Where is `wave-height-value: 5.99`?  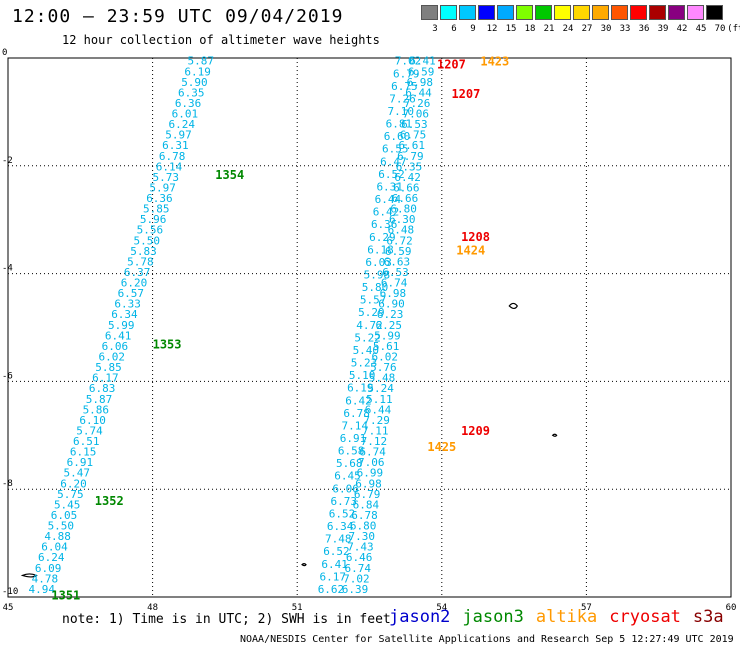
wave-height-value: 5.99 is located at coordinates (121, 325).